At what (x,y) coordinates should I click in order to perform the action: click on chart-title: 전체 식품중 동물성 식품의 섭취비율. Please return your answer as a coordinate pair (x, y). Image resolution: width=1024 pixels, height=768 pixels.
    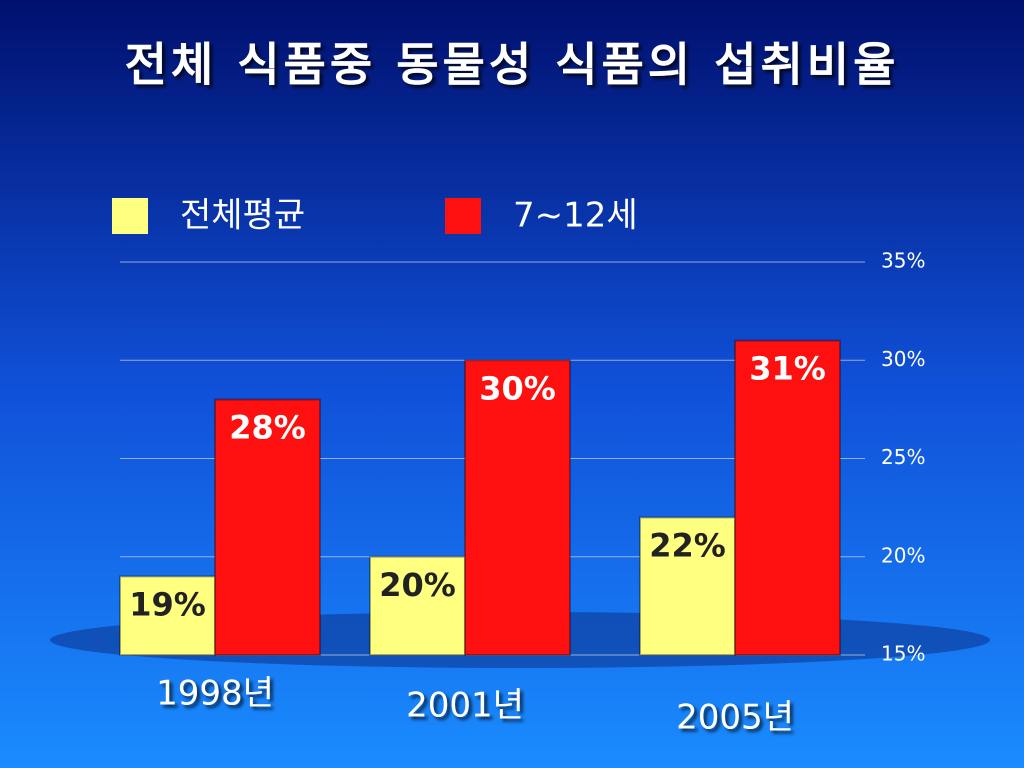
    Looking at the image, I should click on (512, 65).